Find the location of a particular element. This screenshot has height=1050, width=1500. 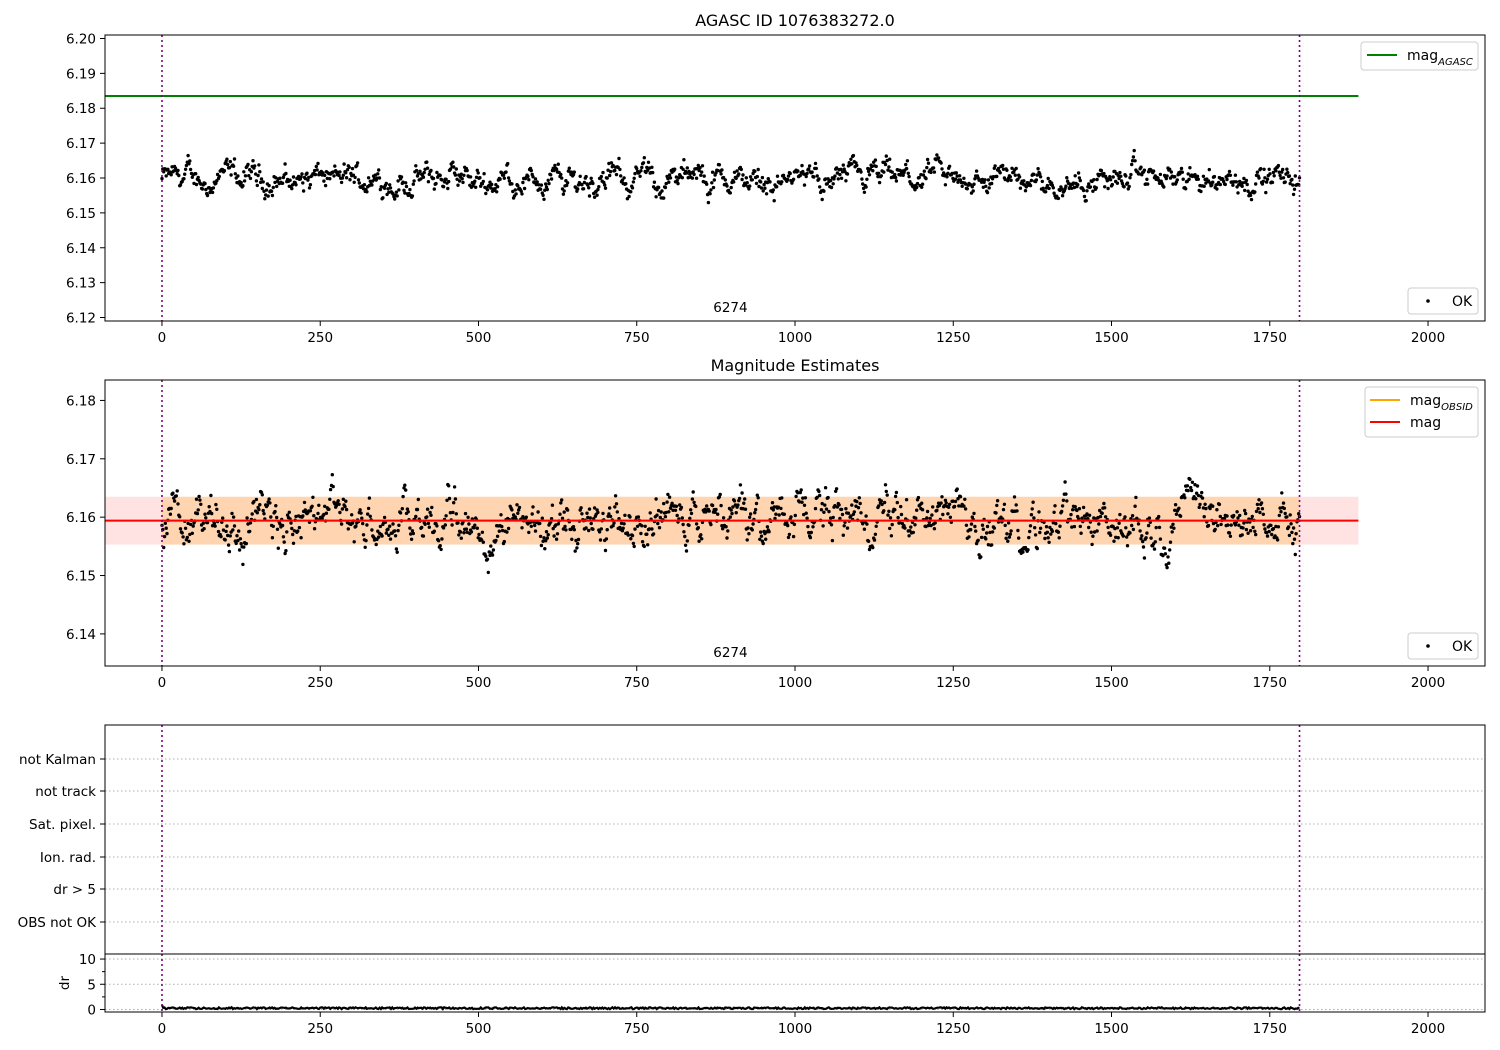

dr-series-line is located at coordinates (730, 1007).